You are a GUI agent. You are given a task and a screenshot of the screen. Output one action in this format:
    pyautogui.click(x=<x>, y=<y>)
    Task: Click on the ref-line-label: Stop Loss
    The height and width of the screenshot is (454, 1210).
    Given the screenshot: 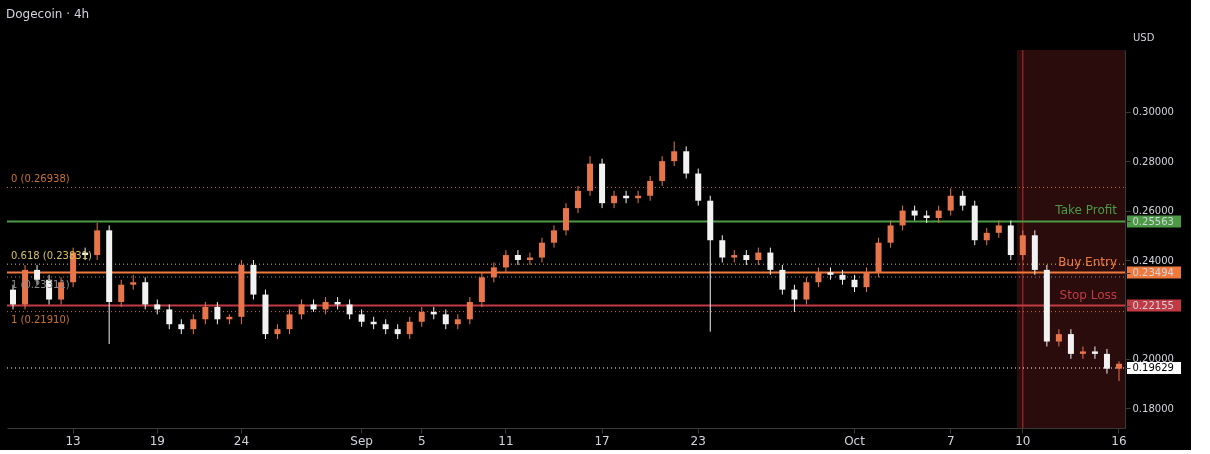 What is the action you would take?
    pyautogui.click(x=1088, y=294)
    